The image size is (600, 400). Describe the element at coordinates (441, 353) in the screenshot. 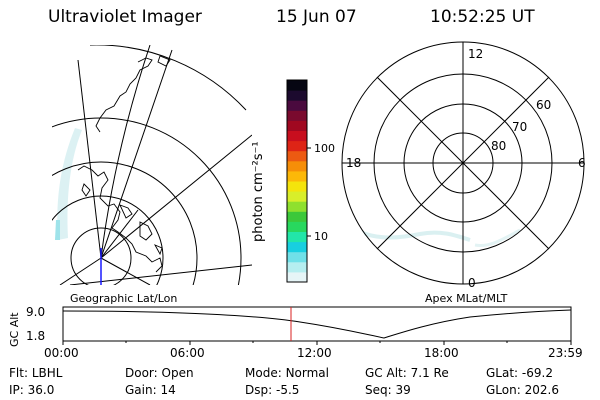

I see `altitude-xtick-1800: 18:00` at that location.